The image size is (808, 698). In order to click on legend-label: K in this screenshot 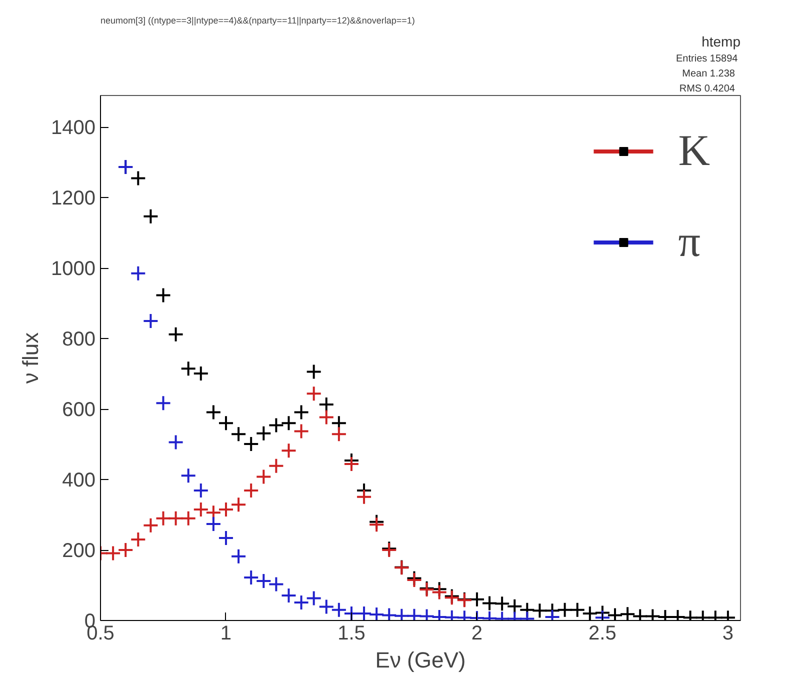, I will do `click(694, 150)`.